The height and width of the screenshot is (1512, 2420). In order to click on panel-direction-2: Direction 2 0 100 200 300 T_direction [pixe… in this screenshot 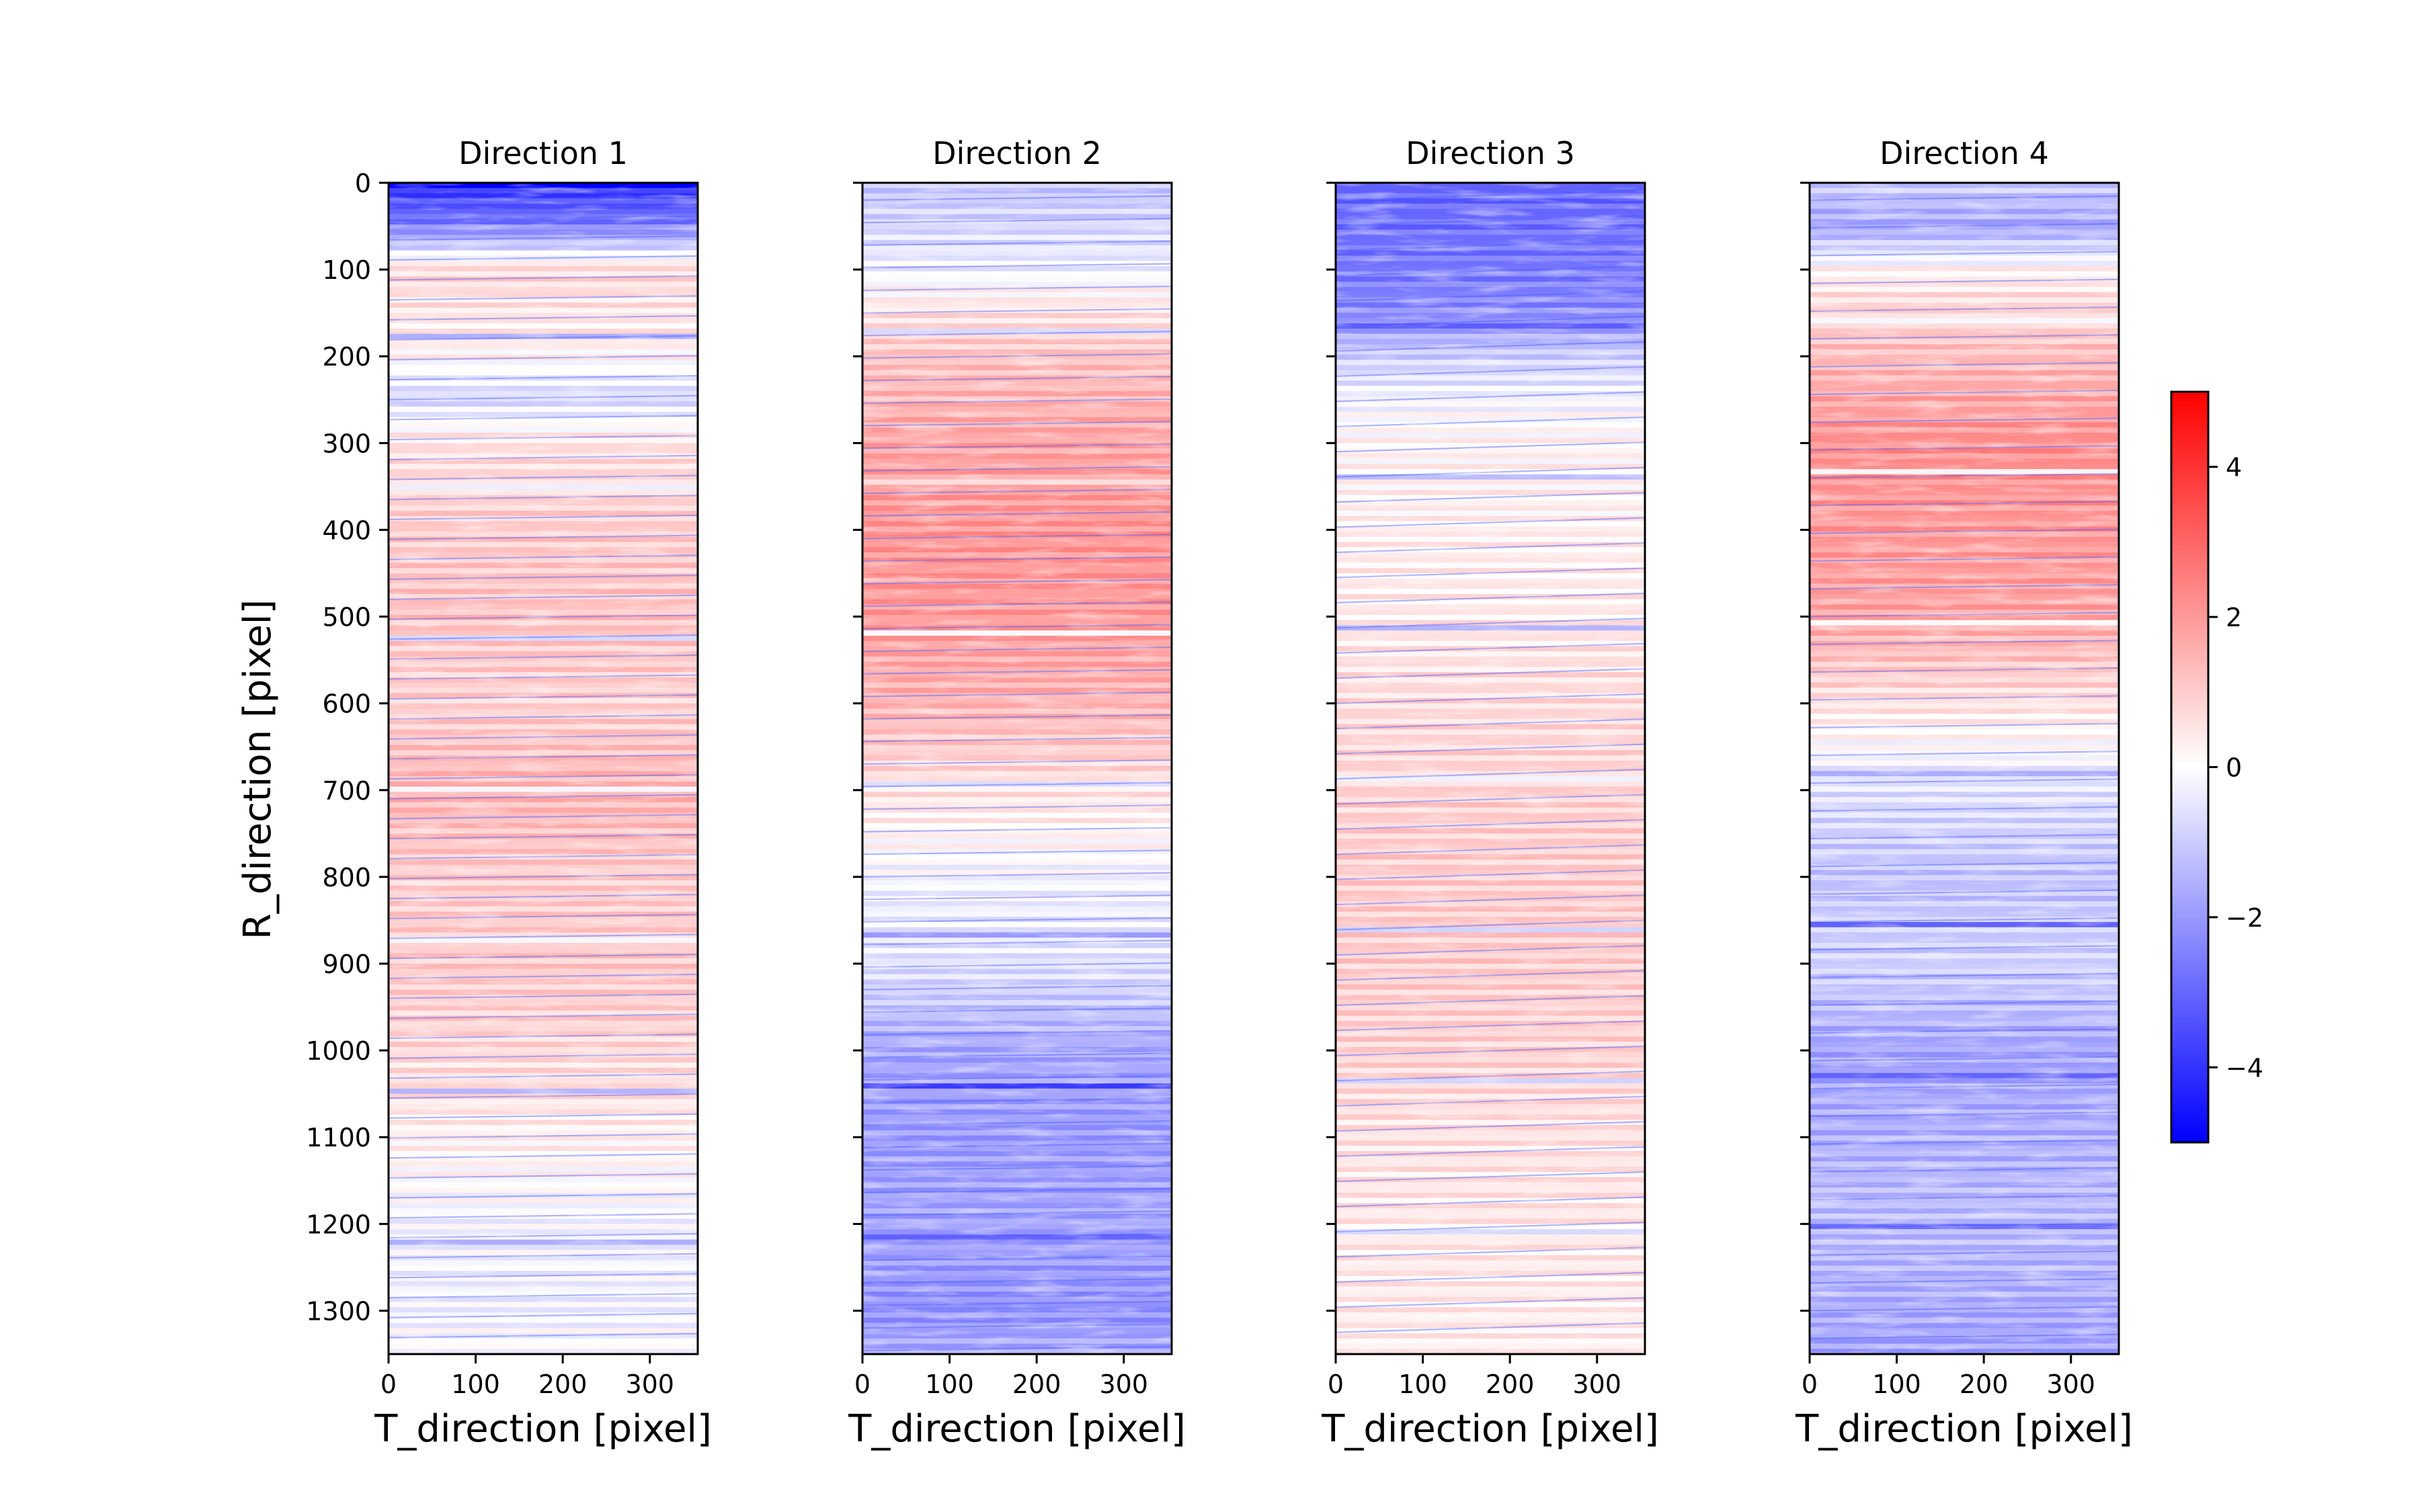, I will do `click(1017, 793)`.